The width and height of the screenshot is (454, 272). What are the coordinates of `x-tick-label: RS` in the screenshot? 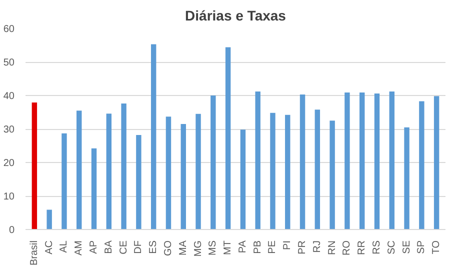 It's located at (376, 247).